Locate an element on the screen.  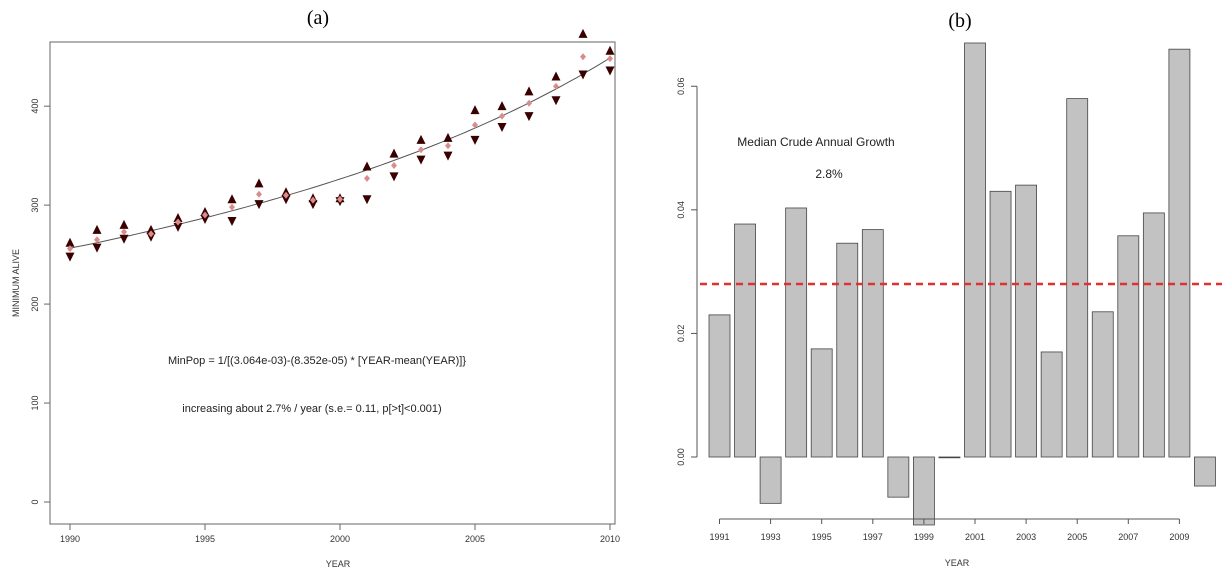
chart-b-y-axis: 0.00 0.02 0.04 0.06 is located at coordinates (687, 271).